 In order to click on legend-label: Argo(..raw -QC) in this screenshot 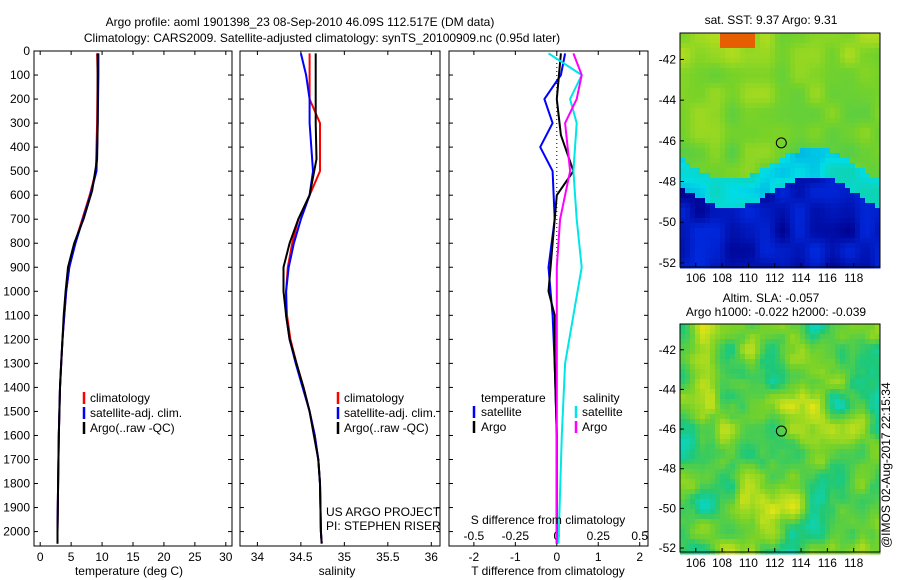, I will do `click(386, 428)`.